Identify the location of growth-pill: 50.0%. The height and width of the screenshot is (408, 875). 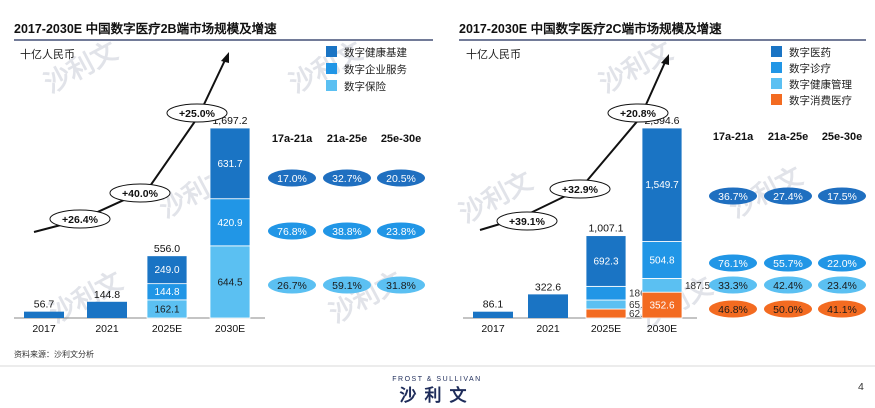
(788, 310).